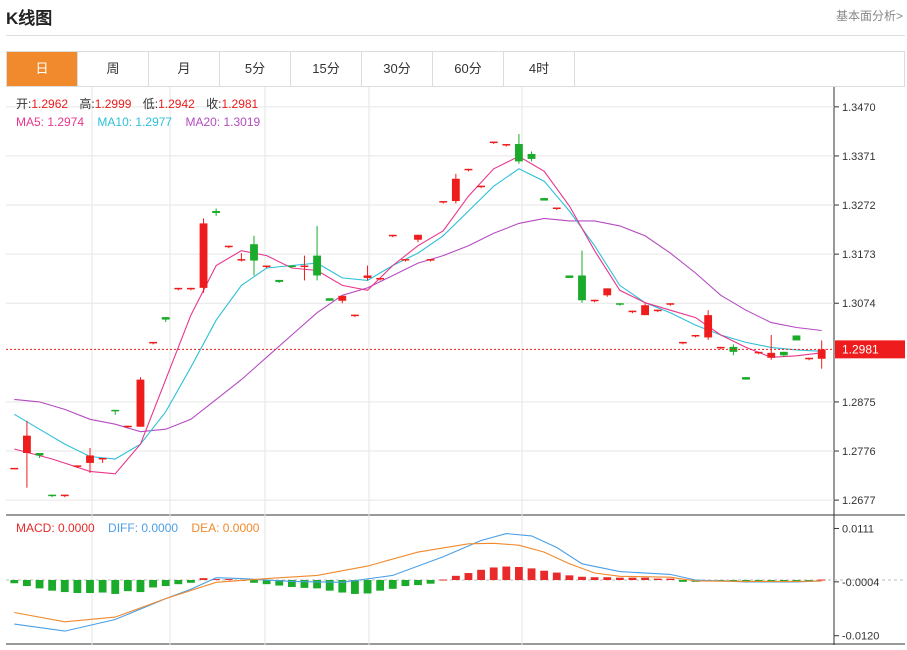  Describe the element at coordinates (124, 528) in the screenshot. I see `diff-label: DIFF:` at that location.